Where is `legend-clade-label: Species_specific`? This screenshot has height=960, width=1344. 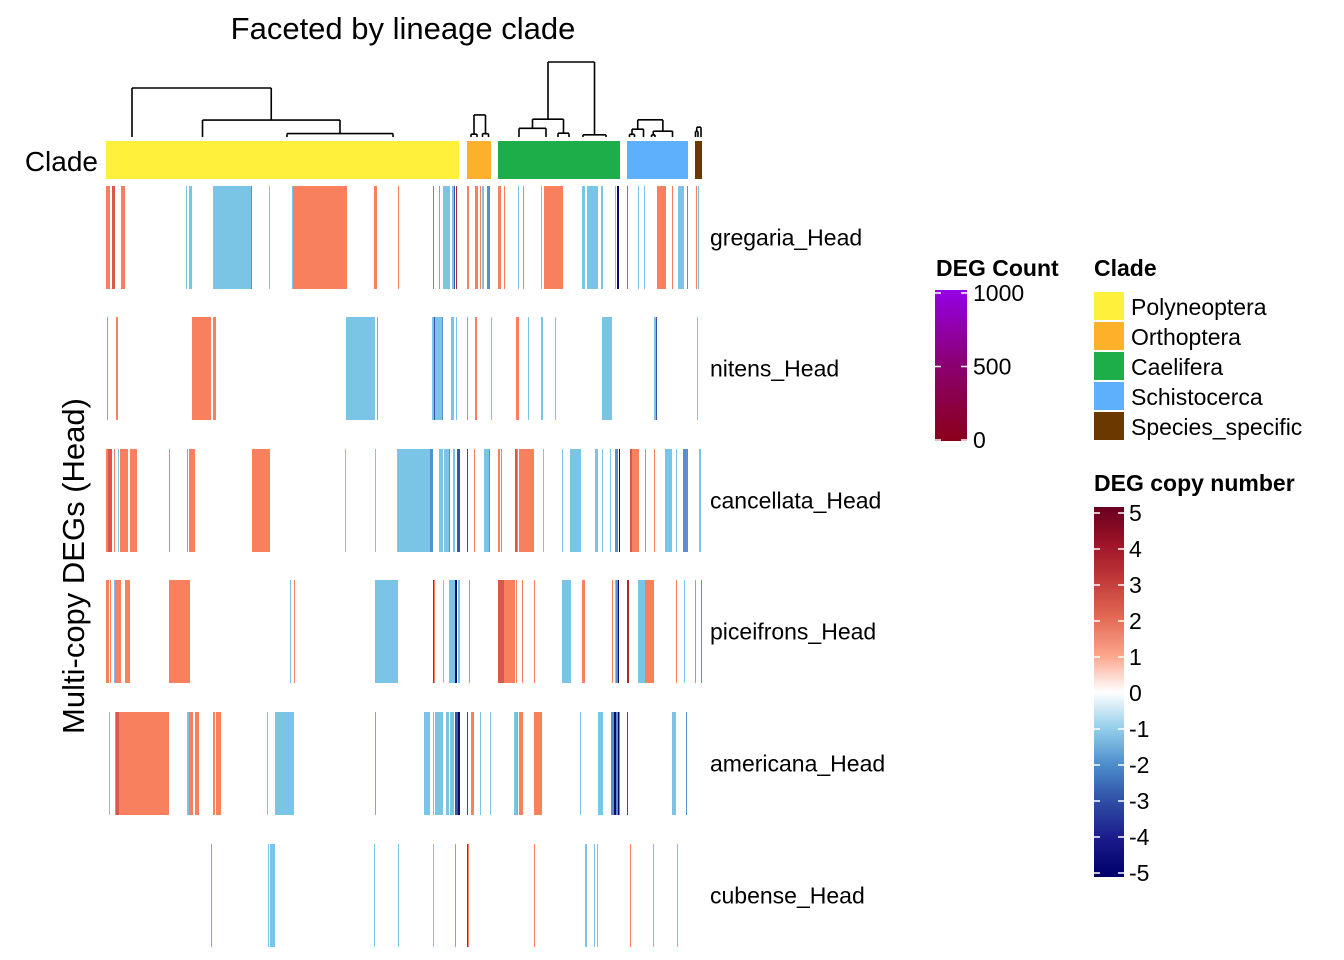
legend-clade-label: Species_specific is located at coordinates (1216, 427).